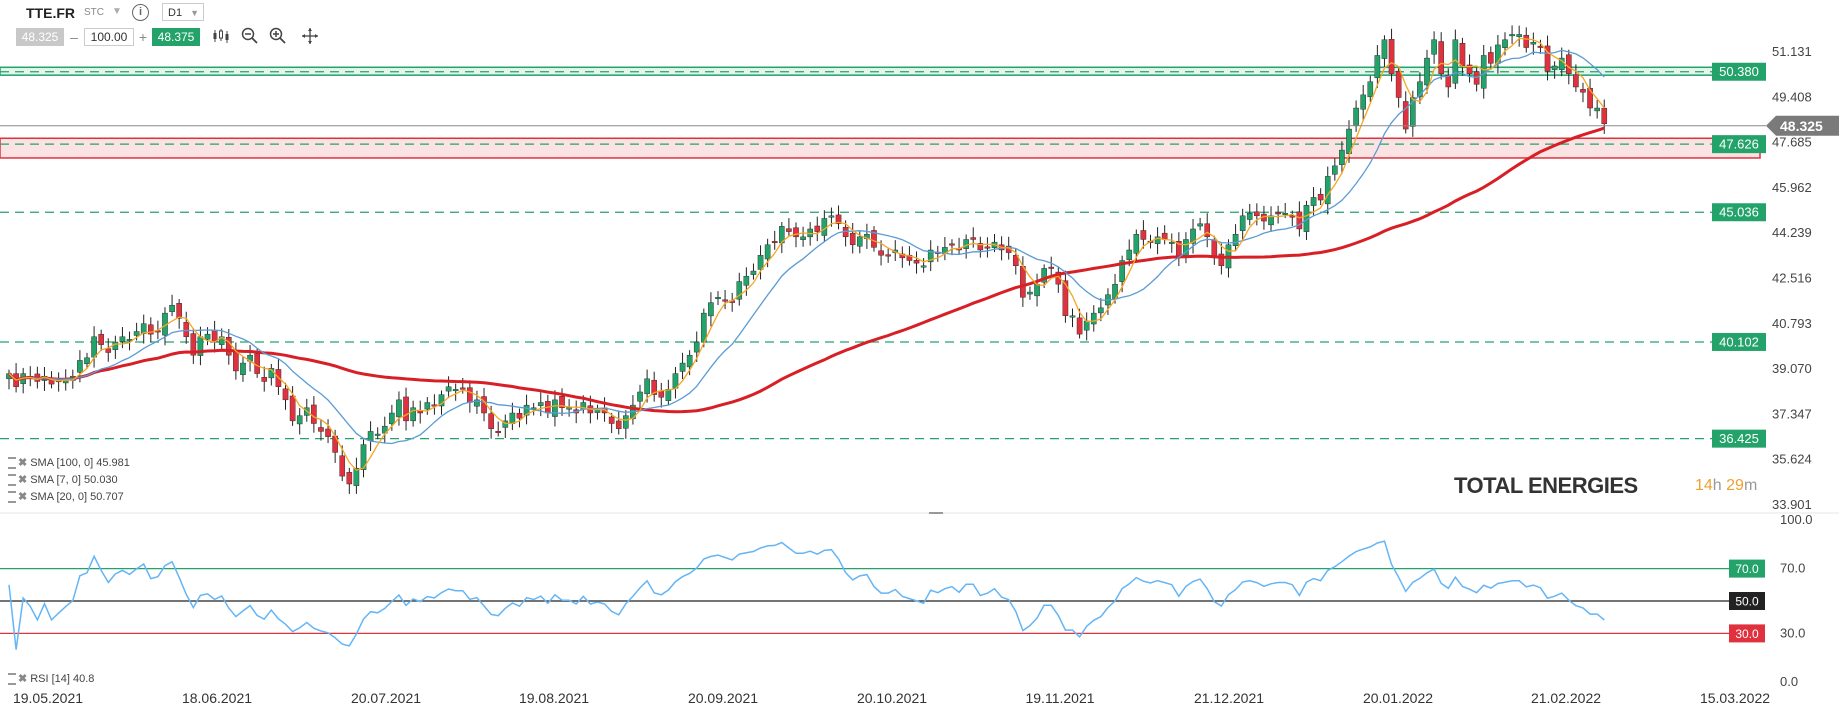  I want to click on level-label: 36.425, so click(1739, 438).